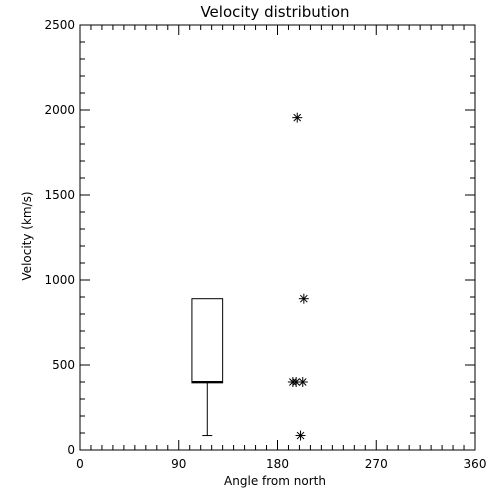 The width and height of the screenshot is (500, 500). Describe the element at coordinates (376, 464) in the screenshot. I see `x-tick-label: 270` at that location.